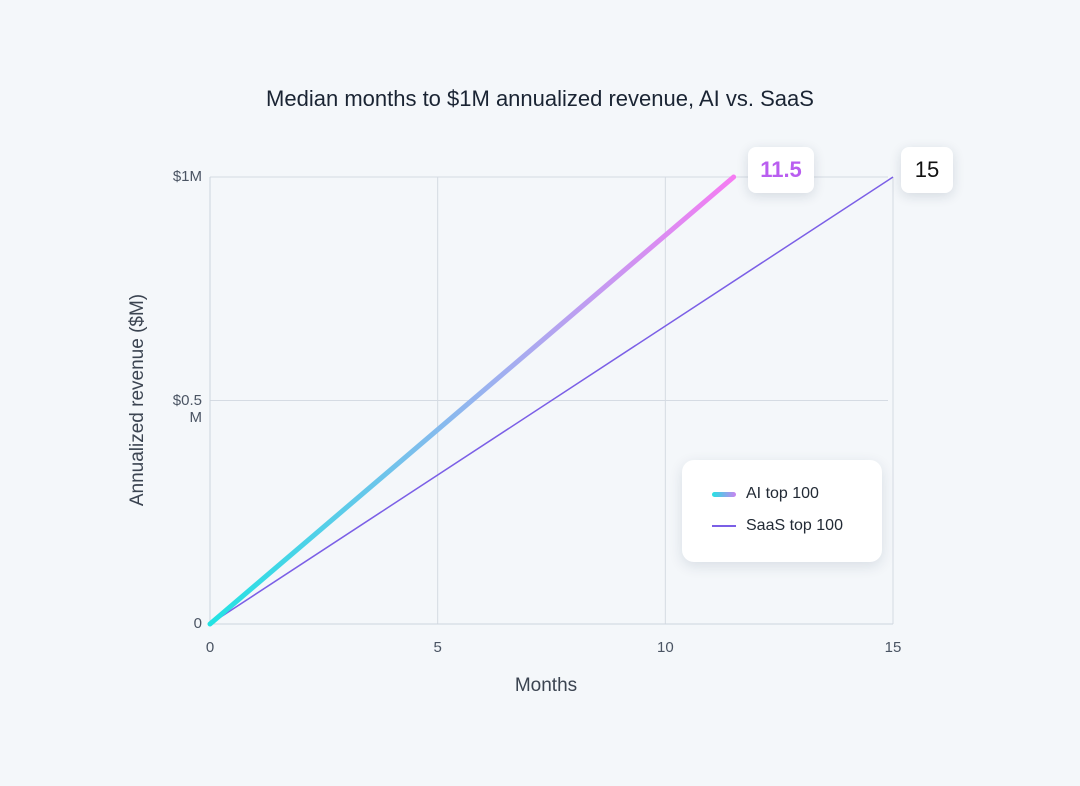 Image resolution: width=1080 pixels, height=786 pixels. What do you see at coordinates (927, 170) in the screenshot?
I see `saas-end-value-label: 15` at bounding box center [927, 170].